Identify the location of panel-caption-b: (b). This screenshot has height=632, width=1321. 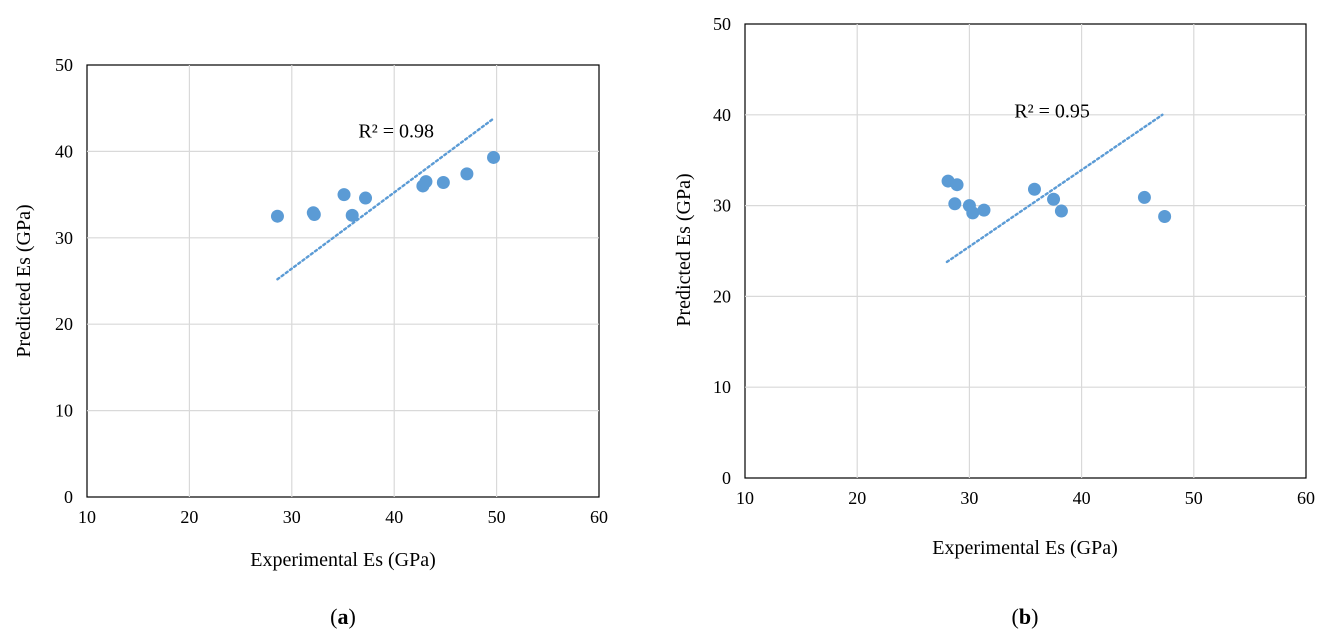
(1025, 616).